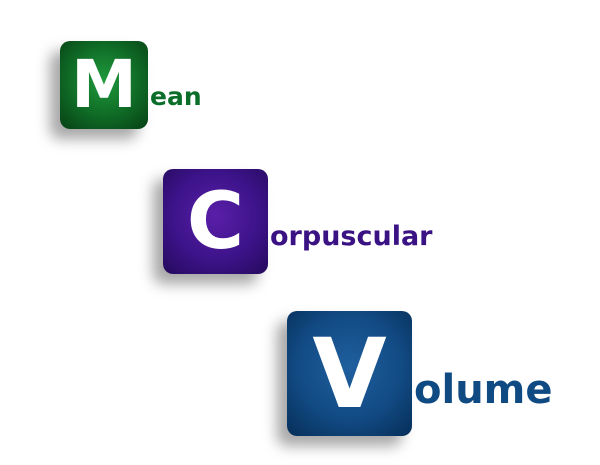 This screenshot has height=465, width=600. I want to click on letter-tile-v: V, so click(349, 373).